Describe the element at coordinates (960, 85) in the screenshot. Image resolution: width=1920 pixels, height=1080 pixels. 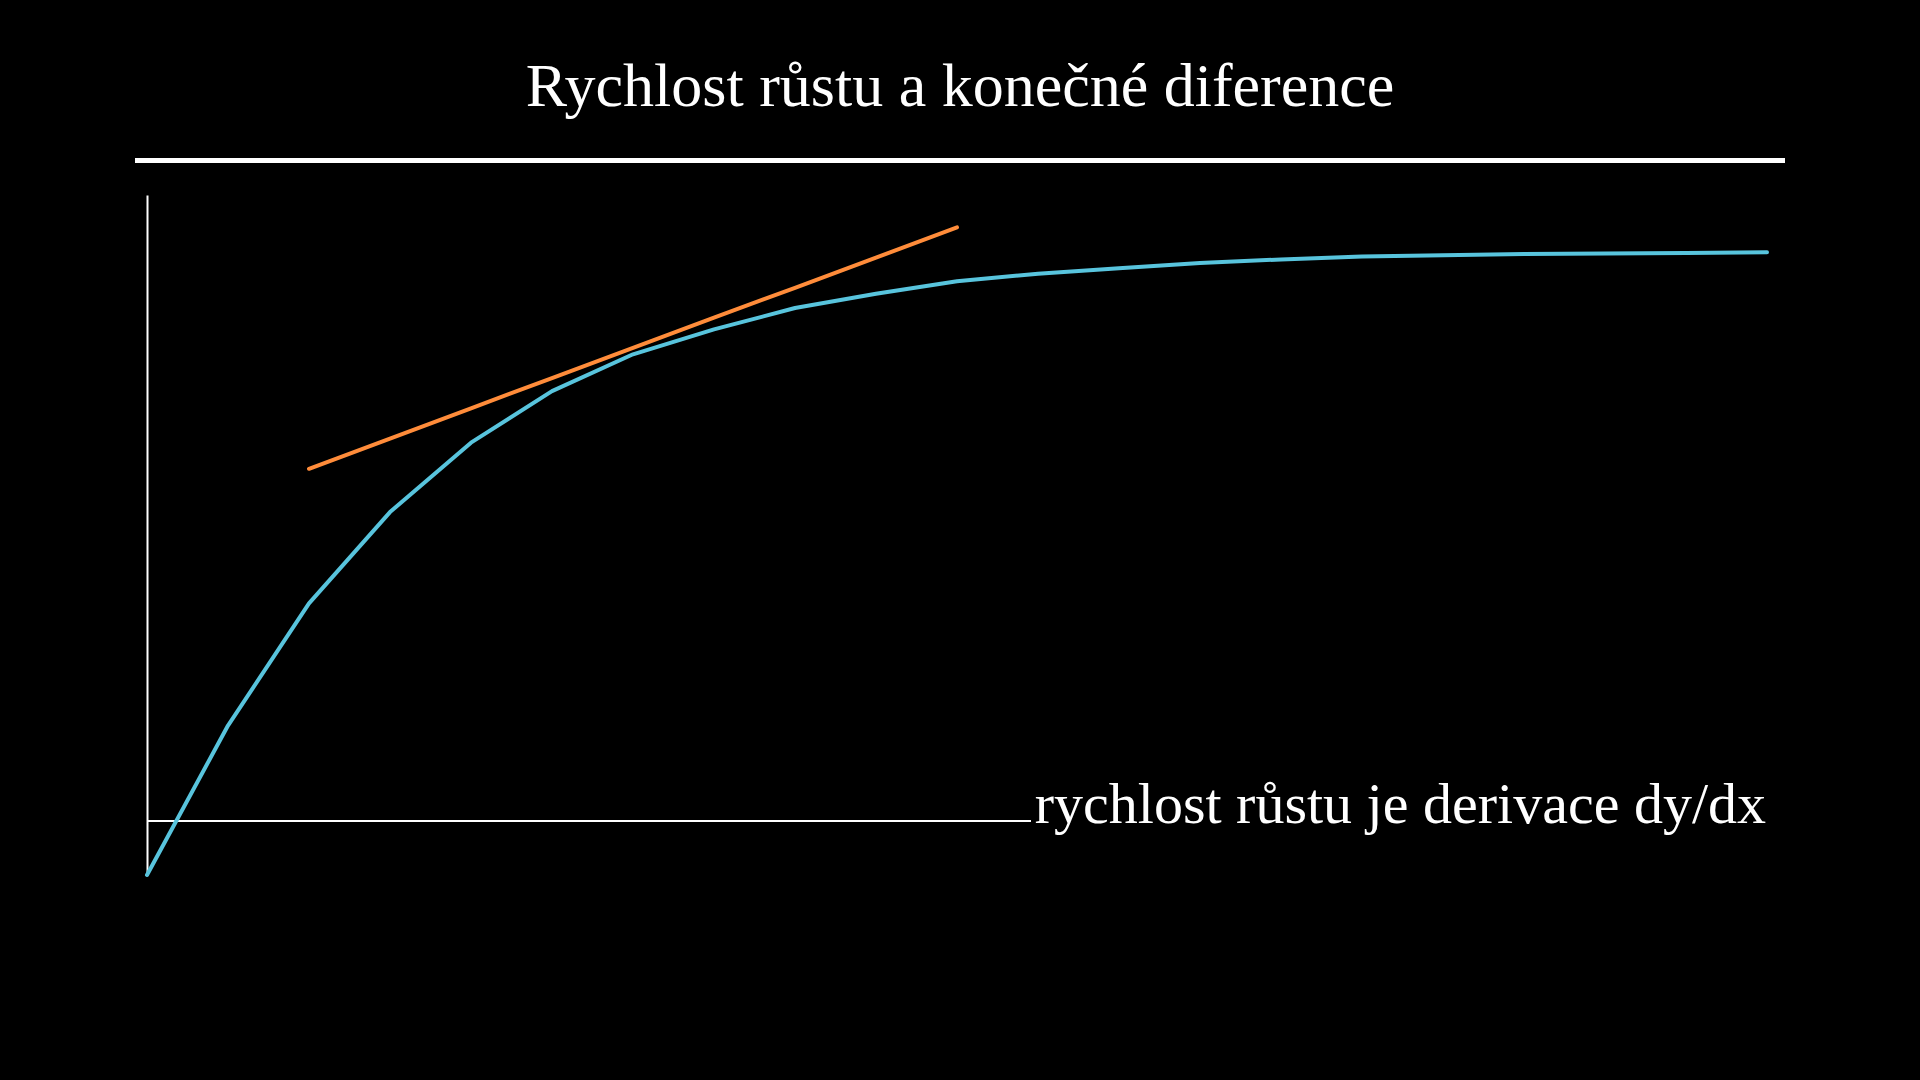
I see `chart-title: Rychlost růstu a konečné diference` at that location.